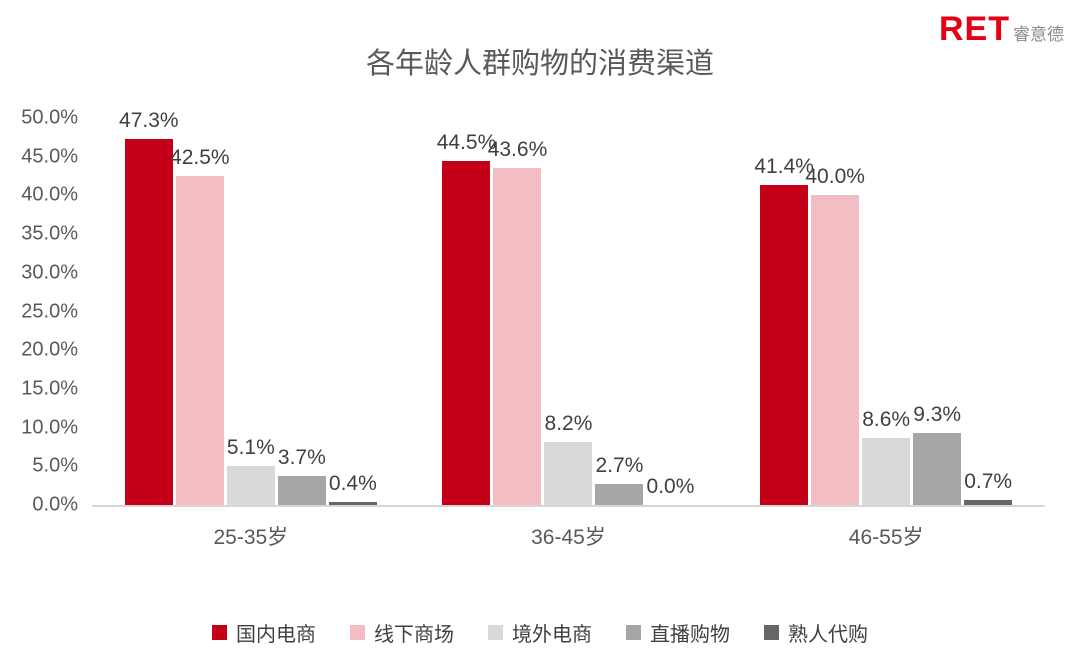  I want to click on y-axis-tick-label: 15.0%, so click(49, 388).